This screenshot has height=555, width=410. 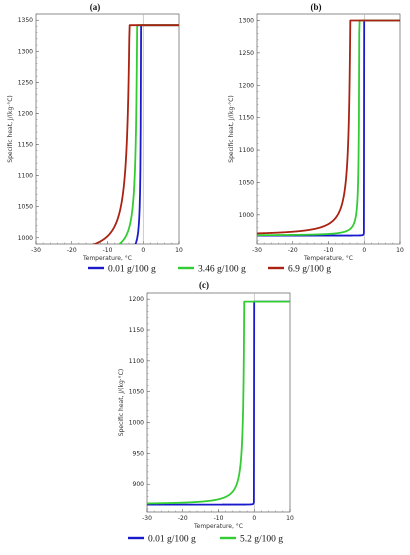 What do you see at coordinates (222, 270) in the screenshot?
I see `legend-label-2: 3.46 g/100 g` at bounding box center [222, 270].